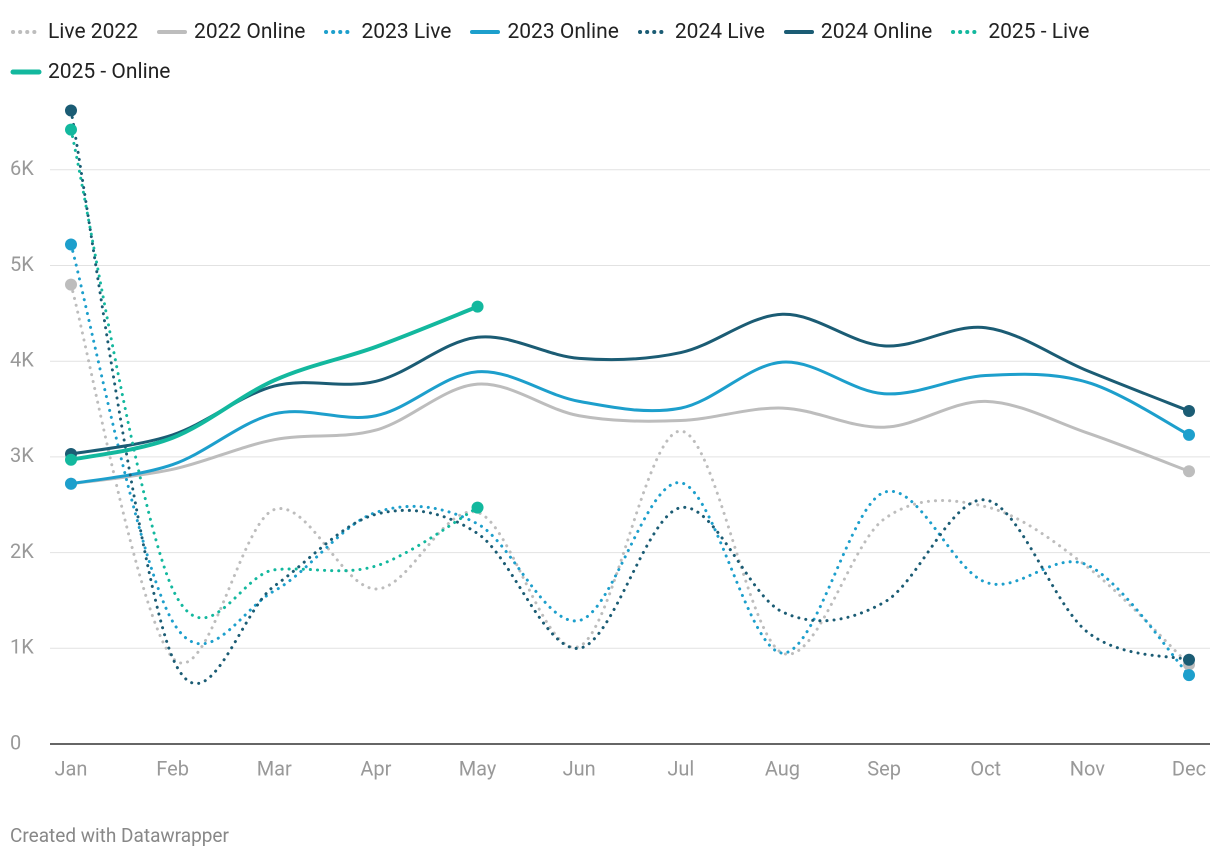 This screenshot has height=860, width=1220. What do you see at coordinates (782, 768) in the screenshot?
I see `x-tick-label: Aug` at bounding box center [782, 768].